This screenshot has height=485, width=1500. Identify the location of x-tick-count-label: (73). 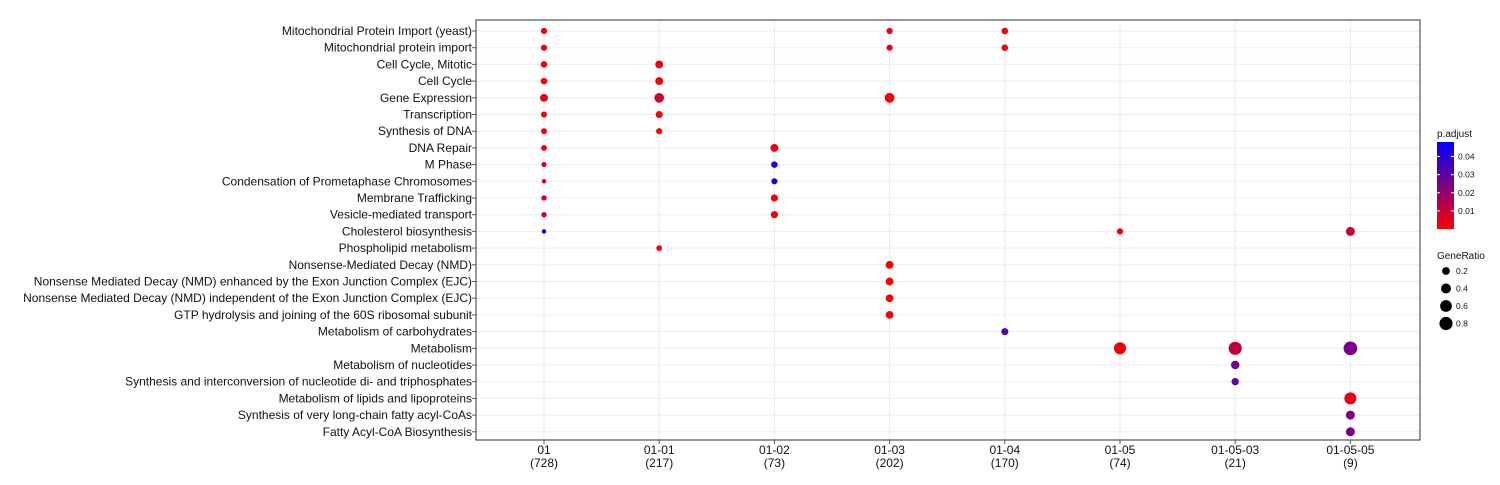
(774, 463).